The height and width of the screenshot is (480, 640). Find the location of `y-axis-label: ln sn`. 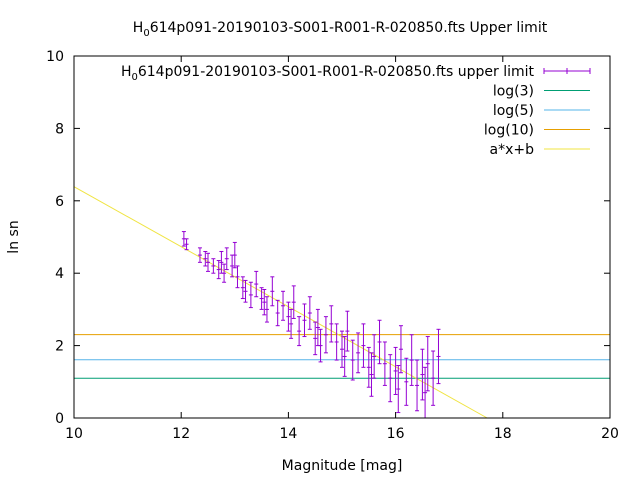

y-axis-label: ln sn is located at coordinates (14, 236).